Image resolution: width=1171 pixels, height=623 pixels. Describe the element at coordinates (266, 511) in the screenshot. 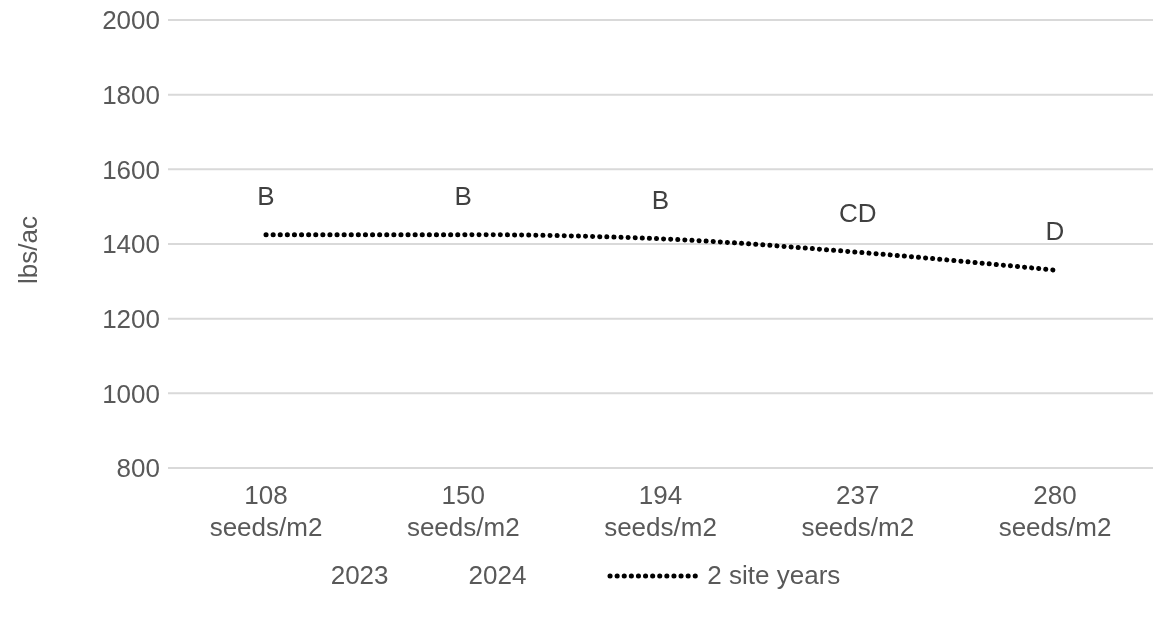

I see `x-tick-label: 108 seeds/m2` at that location.